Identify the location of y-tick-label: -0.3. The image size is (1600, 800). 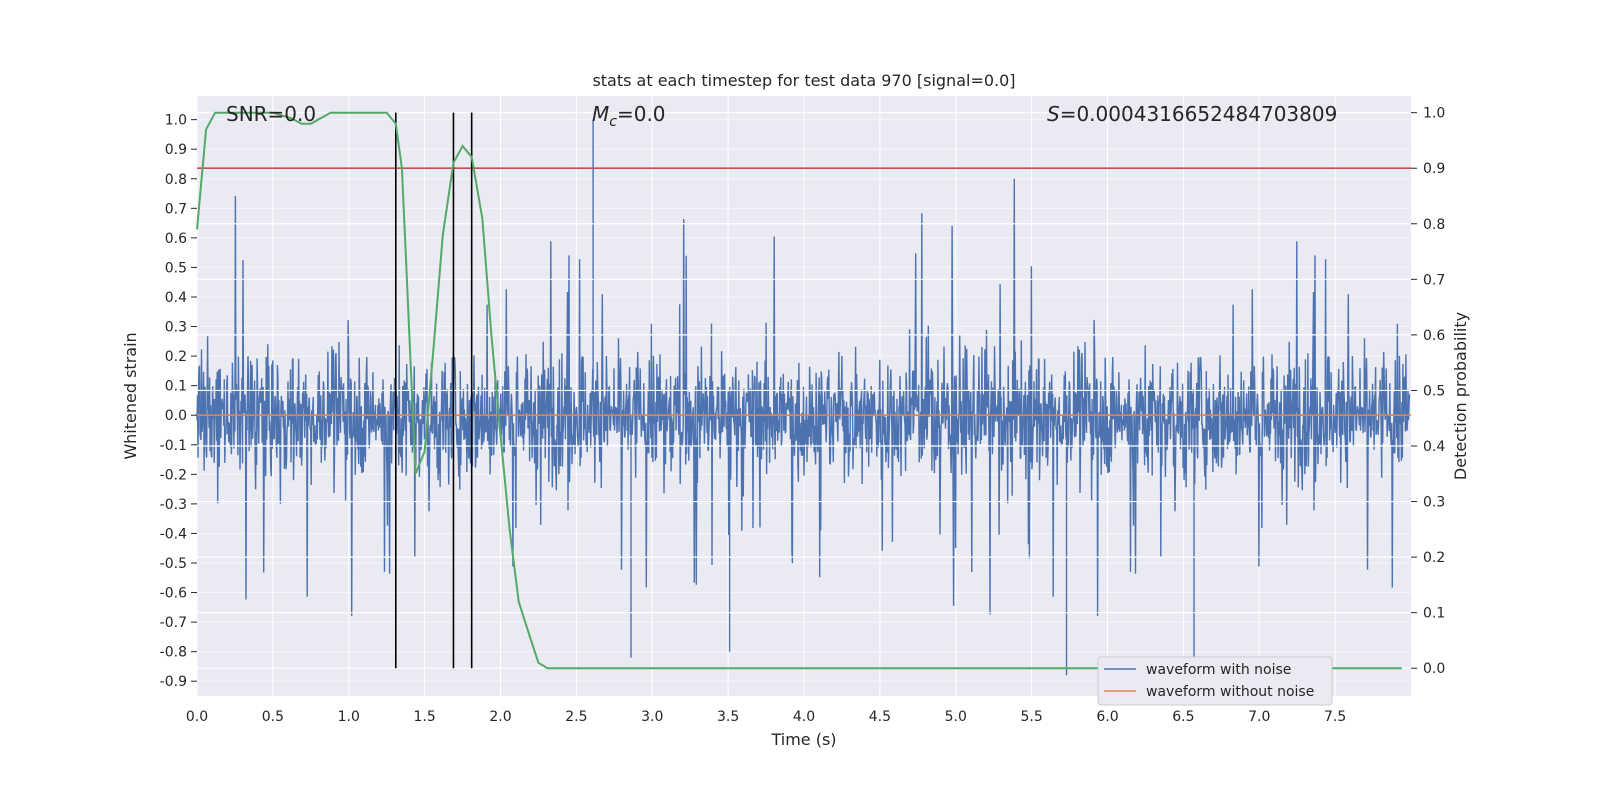
(173, 505).